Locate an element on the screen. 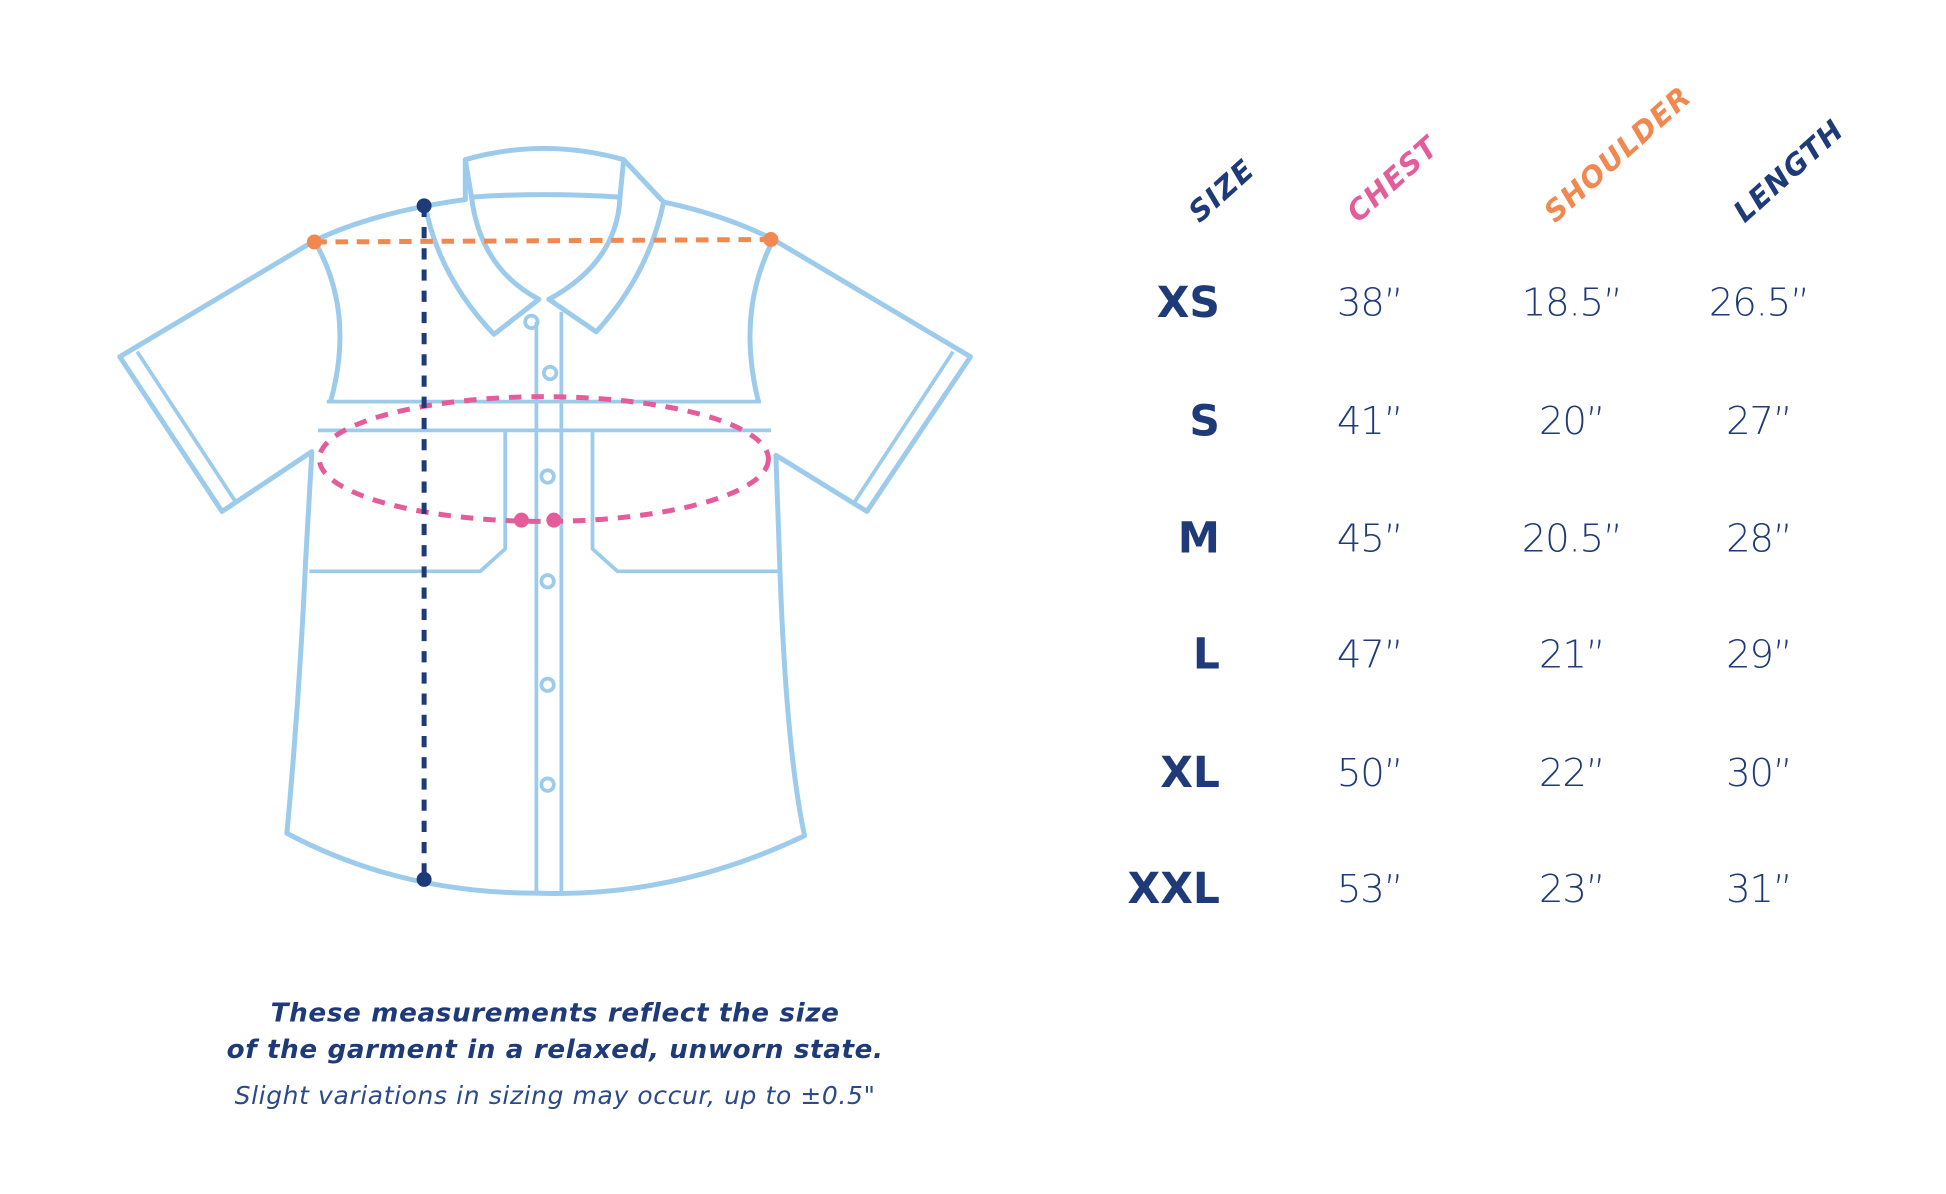 This screenshot has height=1194, width=1946. size-label: L is located at coordinates (1206, 654).